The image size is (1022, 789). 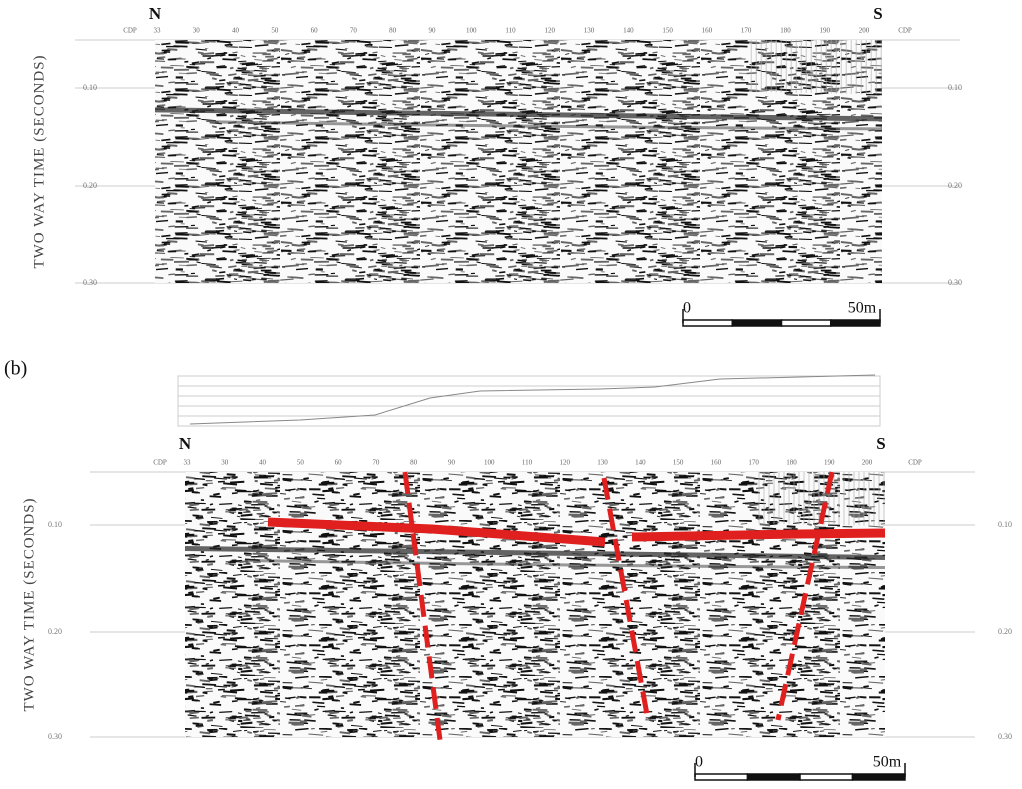 I want to click on elevation-line, so click(x=532, y=399).